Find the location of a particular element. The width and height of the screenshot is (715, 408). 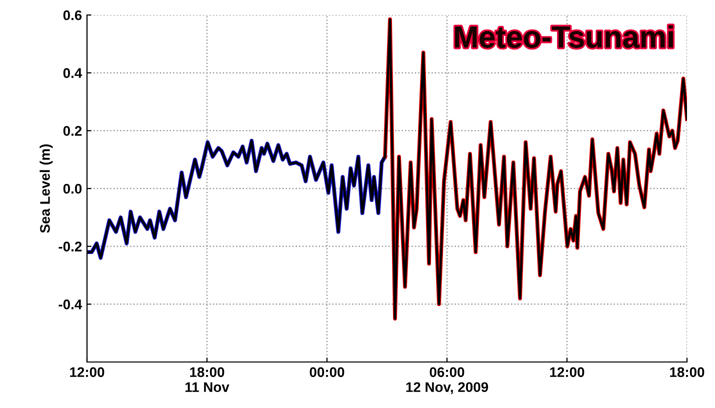

y-tick-label: 0.4 is located at coordinates (72, 73).